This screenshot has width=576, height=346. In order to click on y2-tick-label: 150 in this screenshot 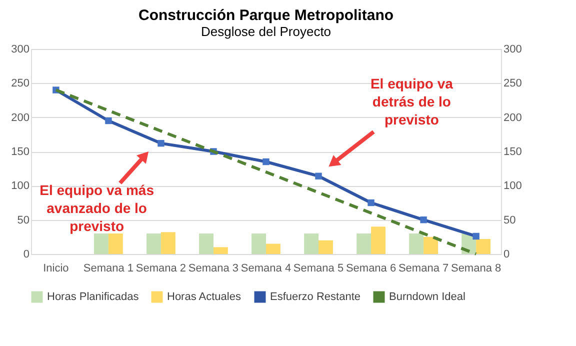, I will do `click(513, 152)`.